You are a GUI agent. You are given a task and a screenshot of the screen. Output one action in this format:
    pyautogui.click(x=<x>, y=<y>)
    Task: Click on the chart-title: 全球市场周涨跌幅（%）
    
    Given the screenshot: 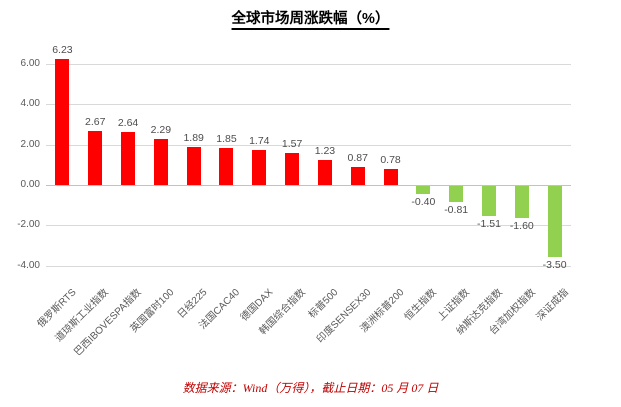 What is the action you would take?
    pyautogui.click(x=310, y=17)
    